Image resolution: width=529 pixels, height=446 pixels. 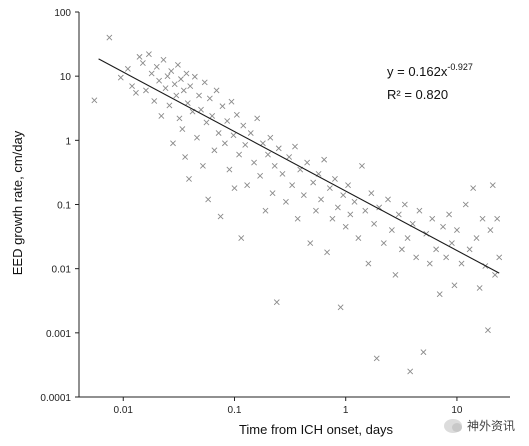 What do you see at coordinates (417, 94) in the screenshot?
I see `r-squared: R² = 0.820` at bounding box center [417, 94].